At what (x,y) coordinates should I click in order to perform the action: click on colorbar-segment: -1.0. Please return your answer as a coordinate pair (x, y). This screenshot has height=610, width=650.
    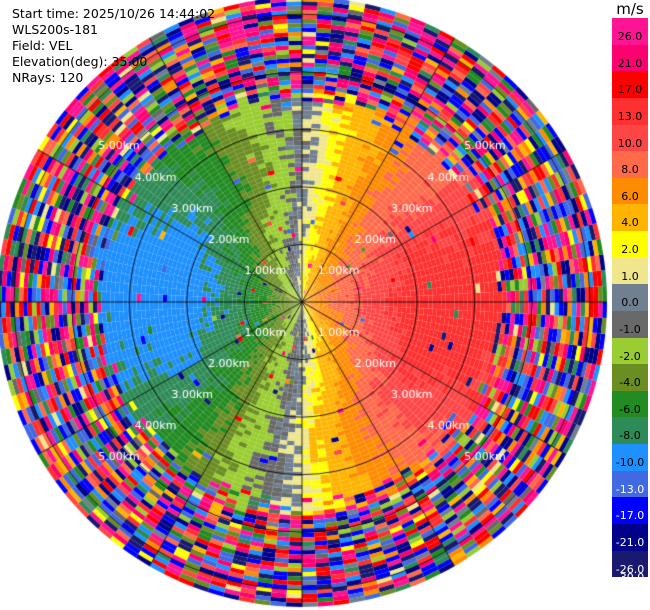
    Looking at the image, I should click on (630, 324).